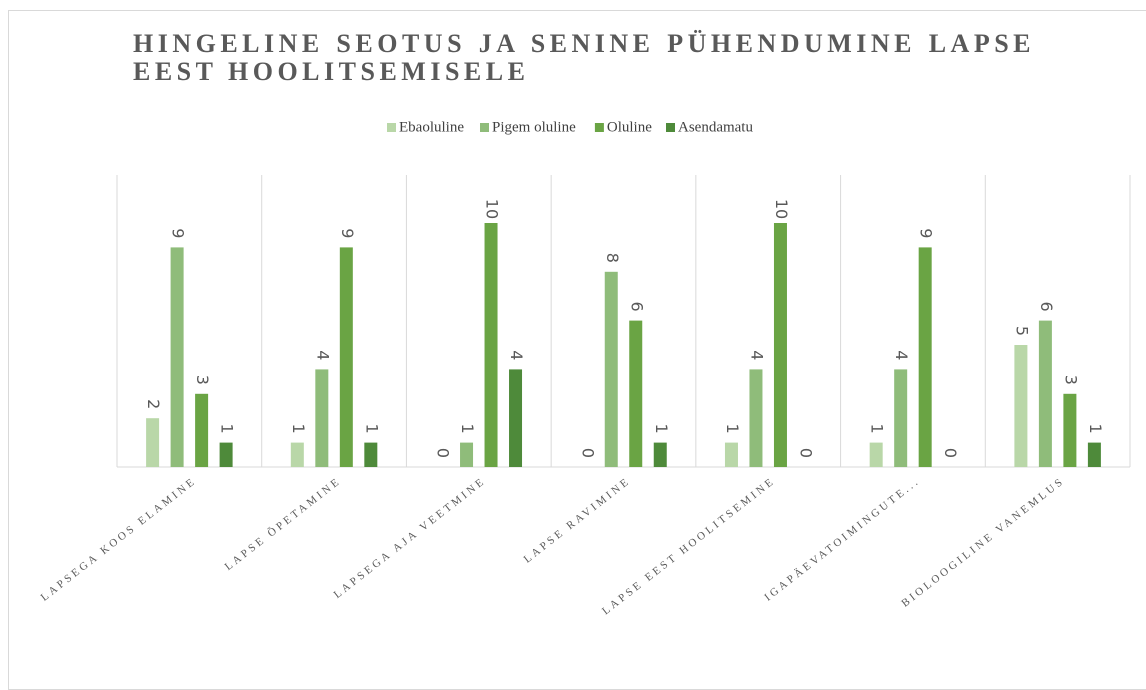 This screenshot has width=1146, height=690. What do you see at coordinates (689, 546) in the screenshot?
I see `x-tick-label: LAPSE EEST HOOLITSEMINE` at bounding box center [689, 546].